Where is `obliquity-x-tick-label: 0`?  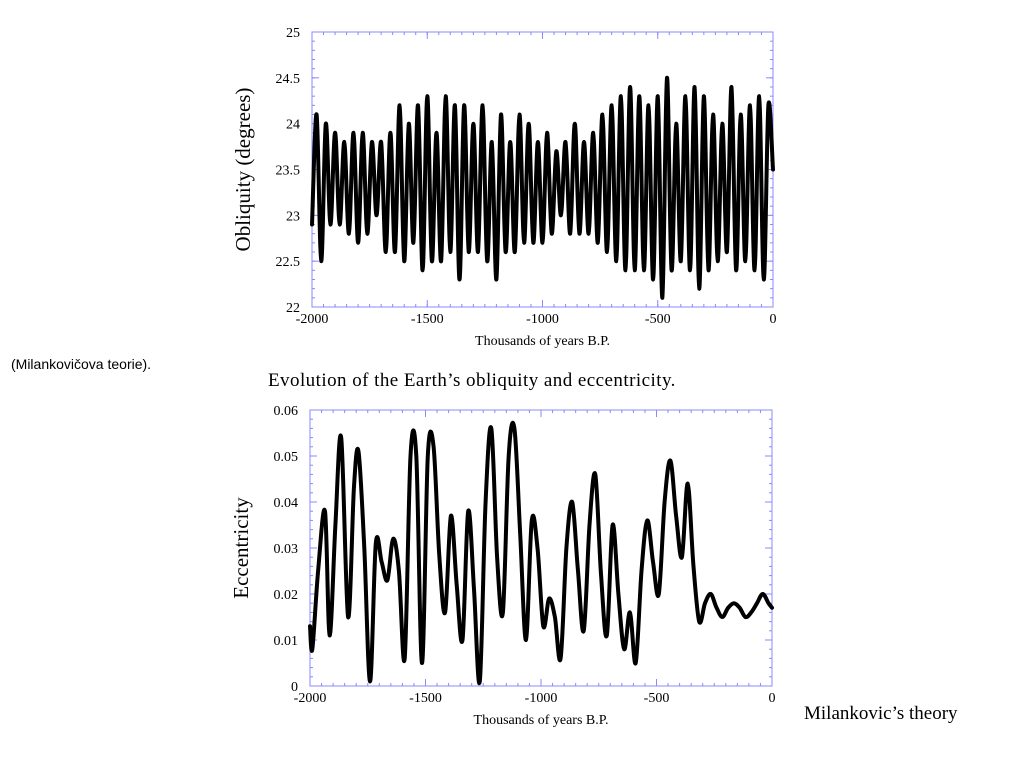 obliquity-x-tick-label: 0 is located at coordinates (773, 319).